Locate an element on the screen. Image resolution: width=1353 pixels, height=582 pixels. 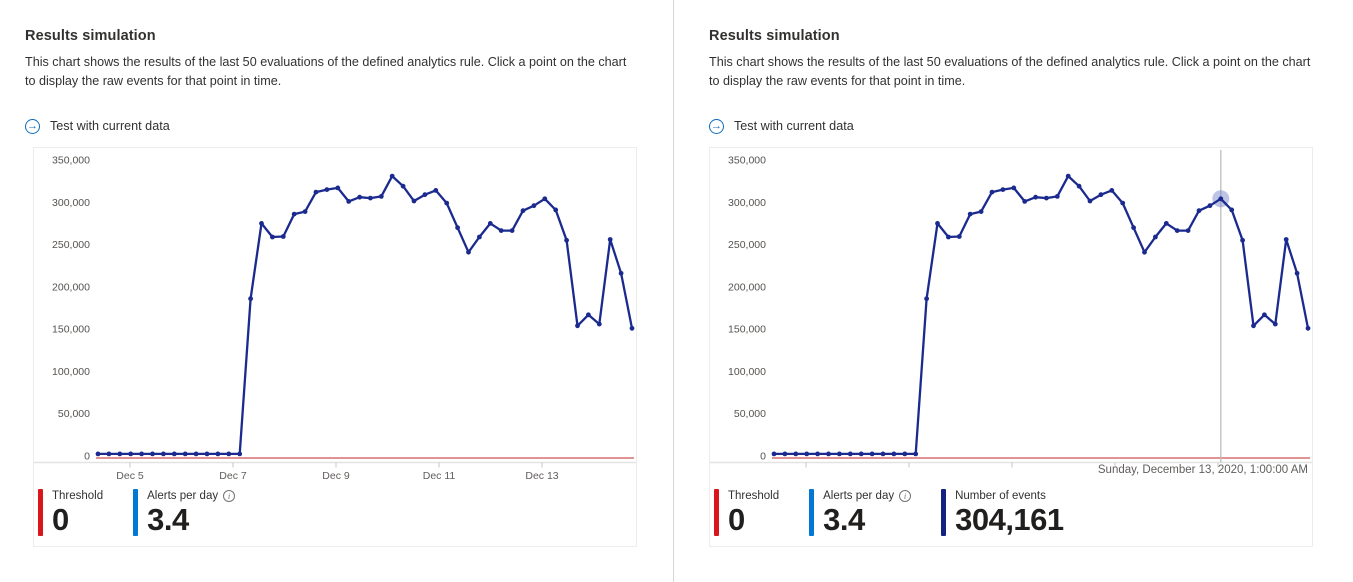
number-of-events-label: Number of events is located at coordinates (1000, 496).